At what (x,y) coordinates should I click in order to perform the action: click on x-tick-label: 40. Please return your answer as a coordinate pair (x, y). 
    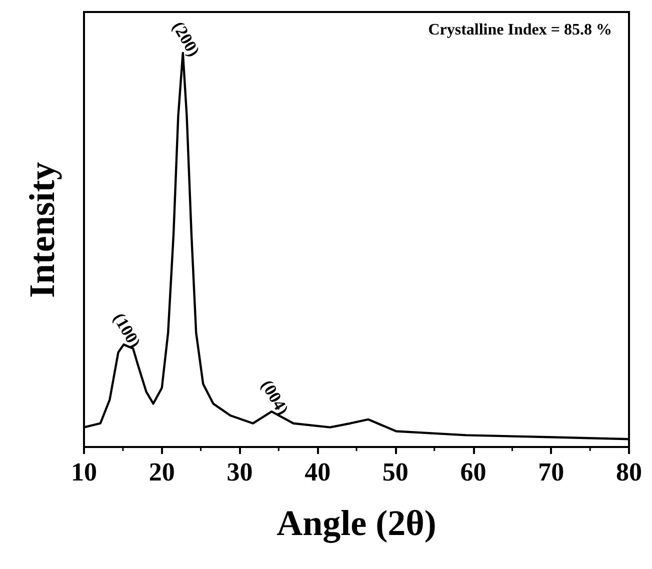
    Looking at the image, I should click on (317, 472).